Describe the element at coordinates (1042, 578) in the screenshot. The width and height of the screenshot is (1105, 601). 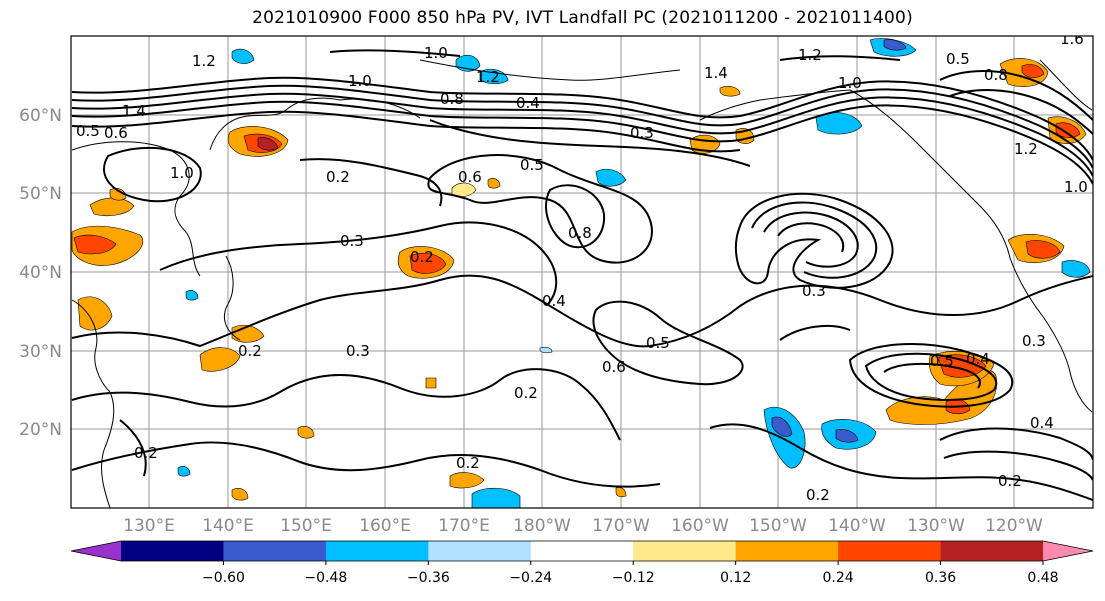
I see `colorbar-tick-label: 0.48` at that location.